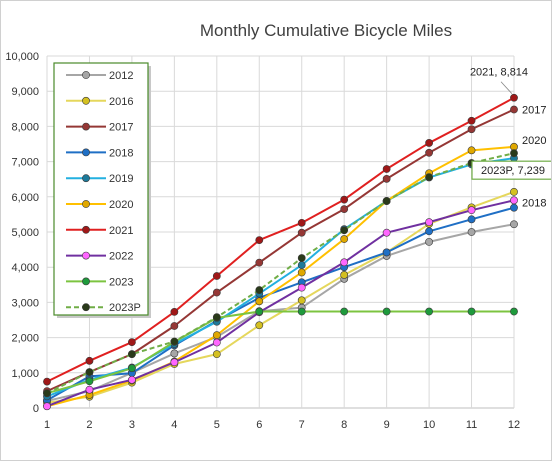  I want to click on legend-label: 2012, so click(121, 76).